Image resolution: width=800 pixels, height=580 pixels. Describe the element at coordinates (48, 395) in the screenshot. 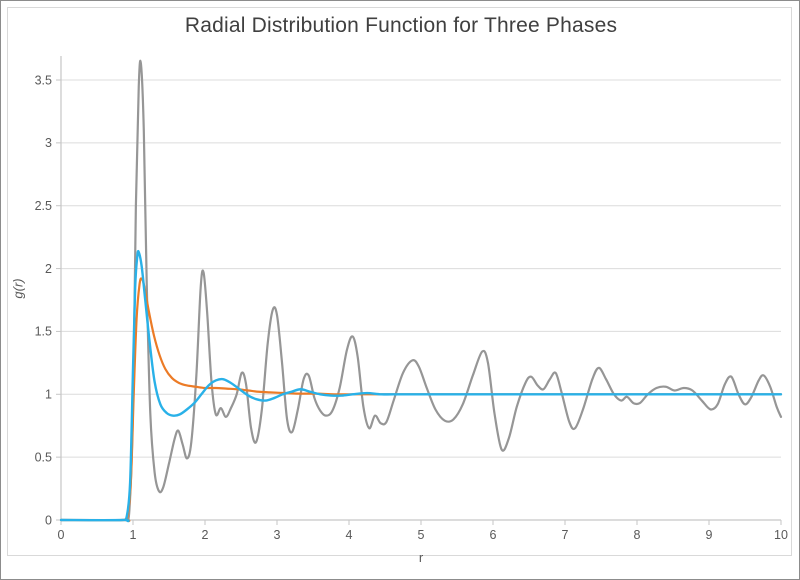

I see `y-tick-label: 1` at that location.